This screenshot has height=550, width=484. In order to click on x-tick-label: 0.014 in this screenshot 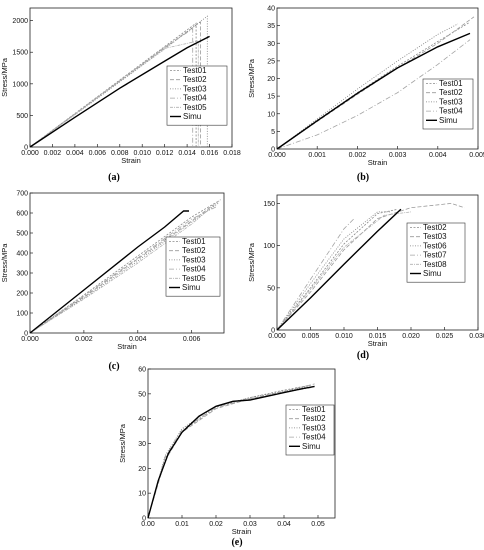, I will do `click(187, 153)`.